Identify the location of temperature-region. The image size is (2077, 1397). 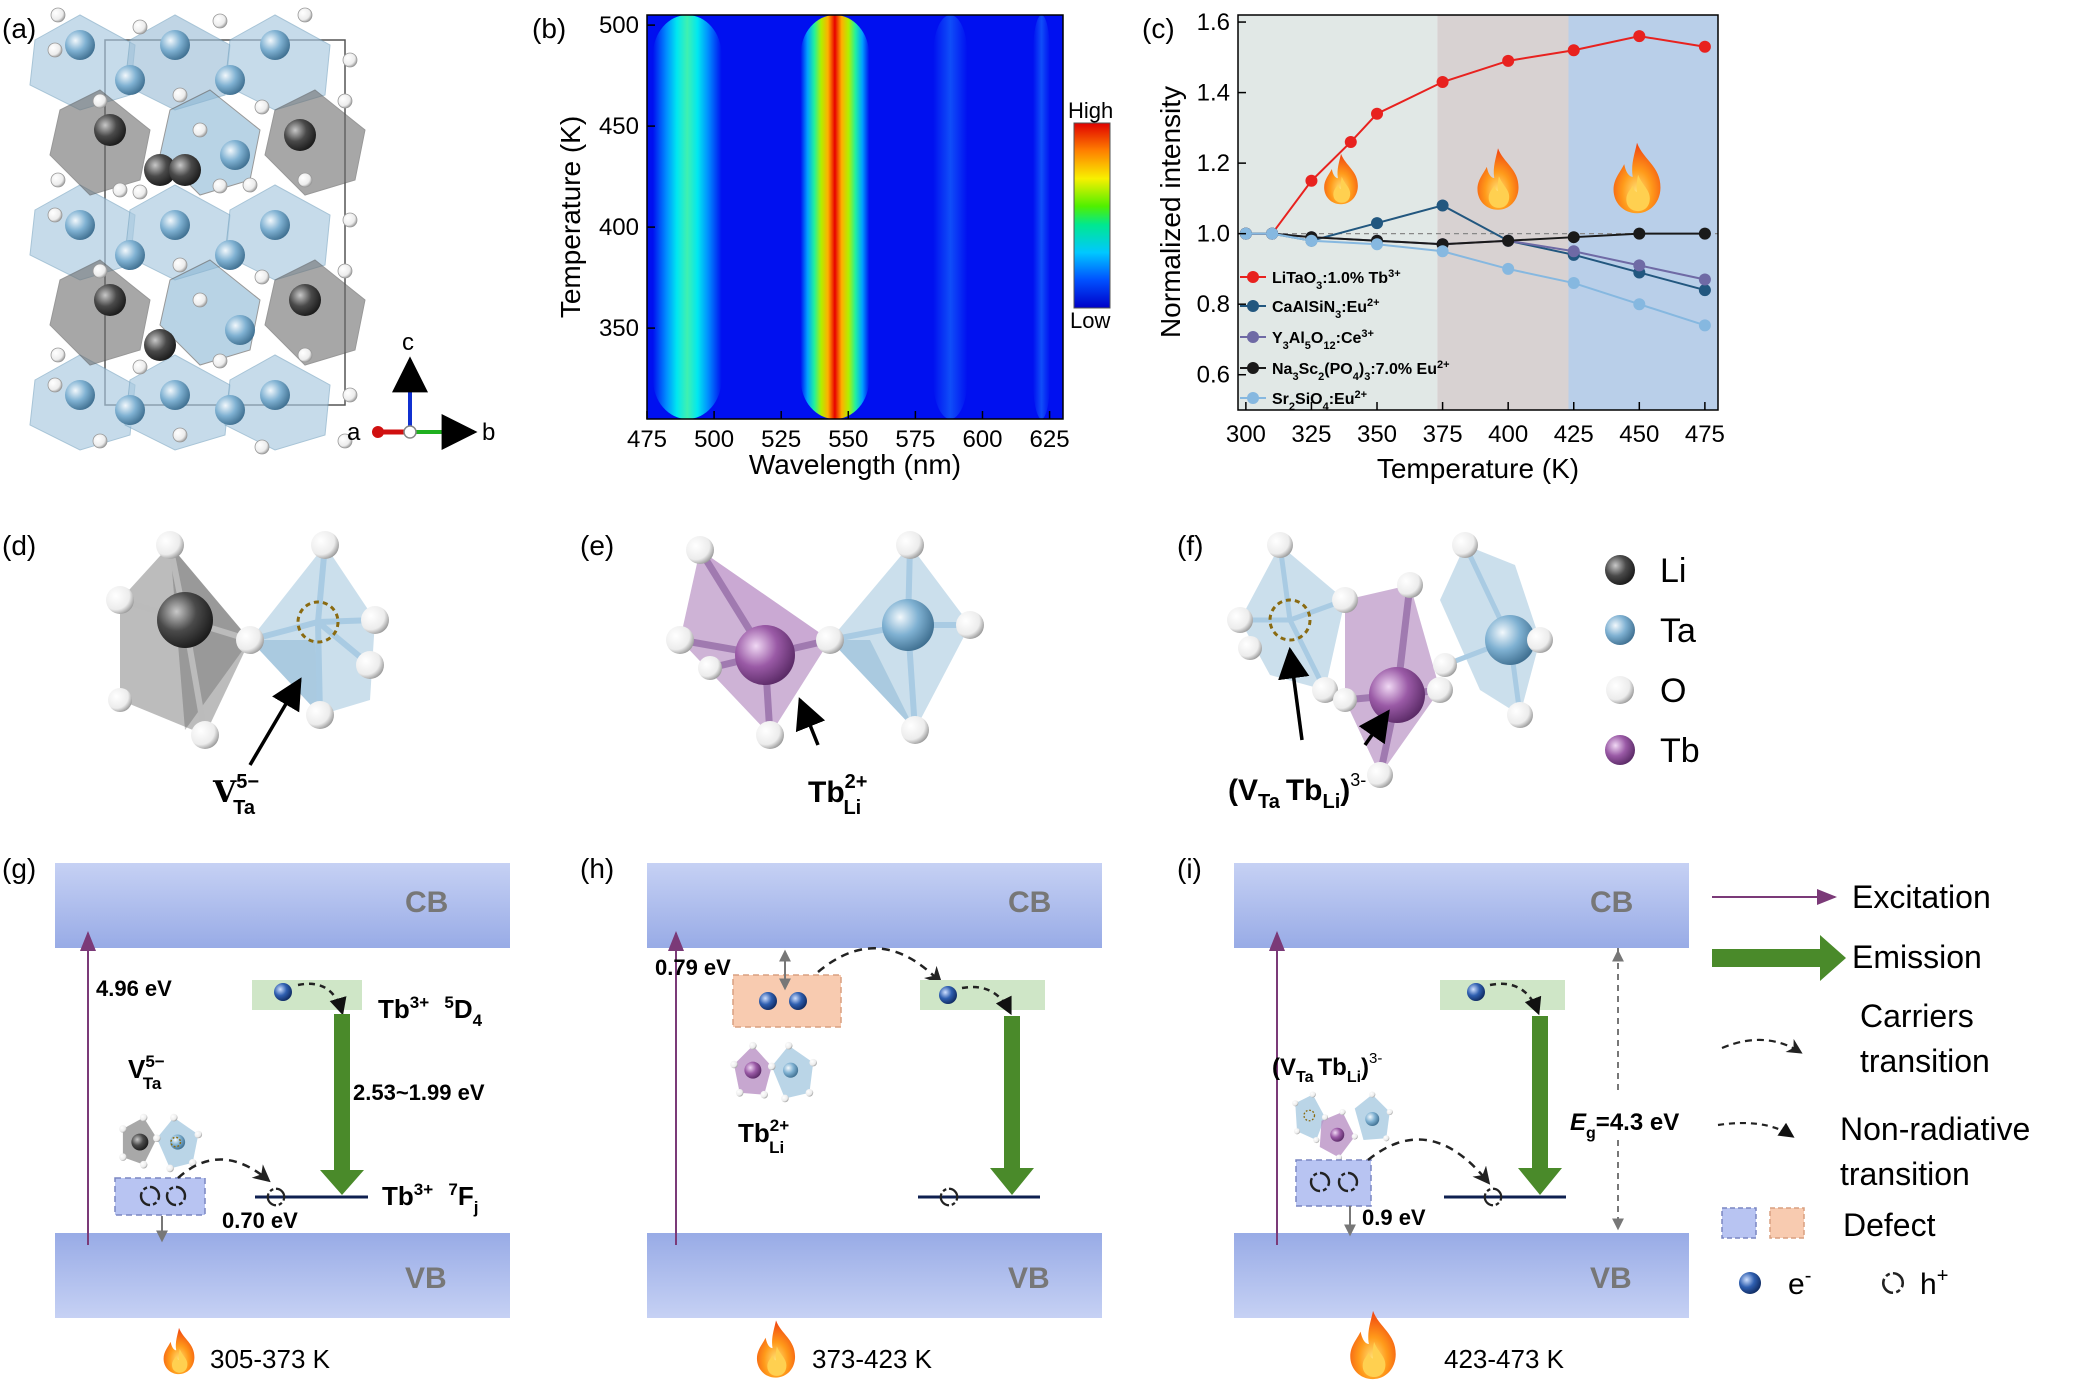
(1338, 212).